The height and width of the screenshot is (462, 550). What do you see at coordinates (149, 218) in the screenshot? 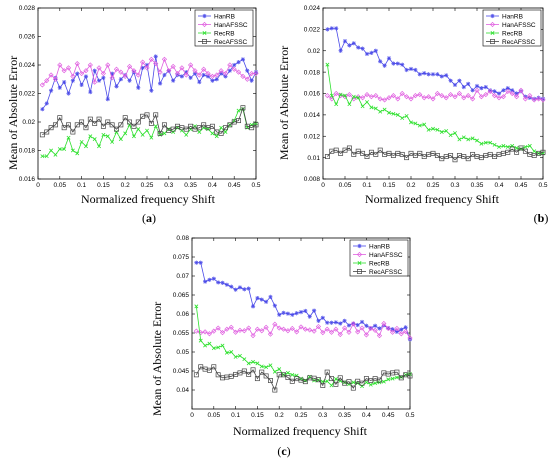
I see `chart-a-caption: (a)` at bounding box center [149, 218].